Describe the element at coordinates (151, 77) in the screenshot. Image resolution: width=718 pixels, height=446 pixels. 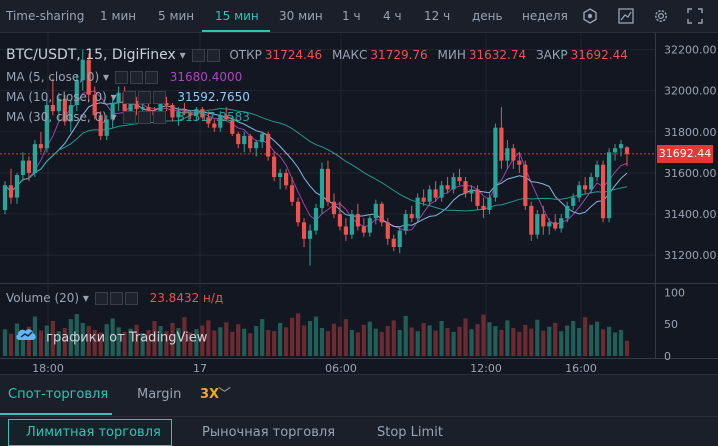
I see `ma5-remove-icon` at that location.